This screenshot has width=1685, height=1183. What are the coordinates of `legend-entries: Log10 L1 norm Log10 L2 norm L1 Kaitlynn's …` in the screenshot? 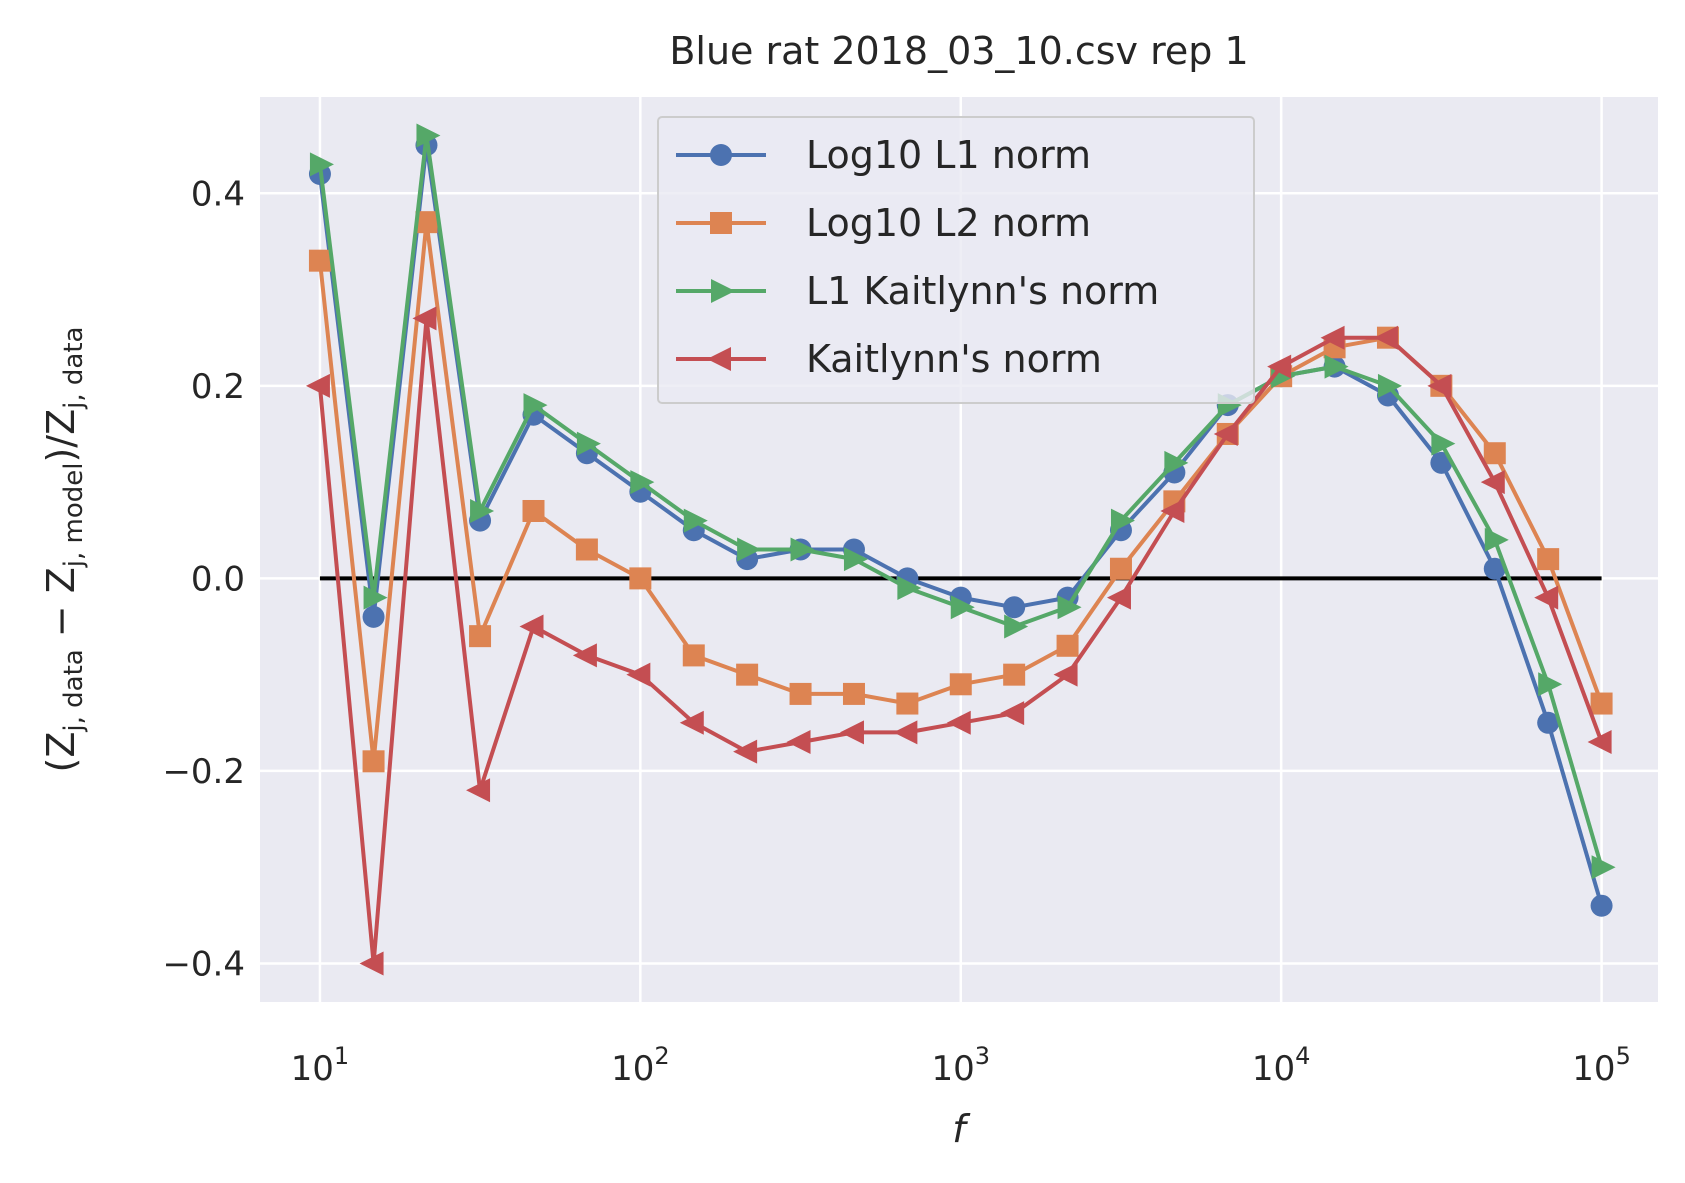 It's located at (917, 257).